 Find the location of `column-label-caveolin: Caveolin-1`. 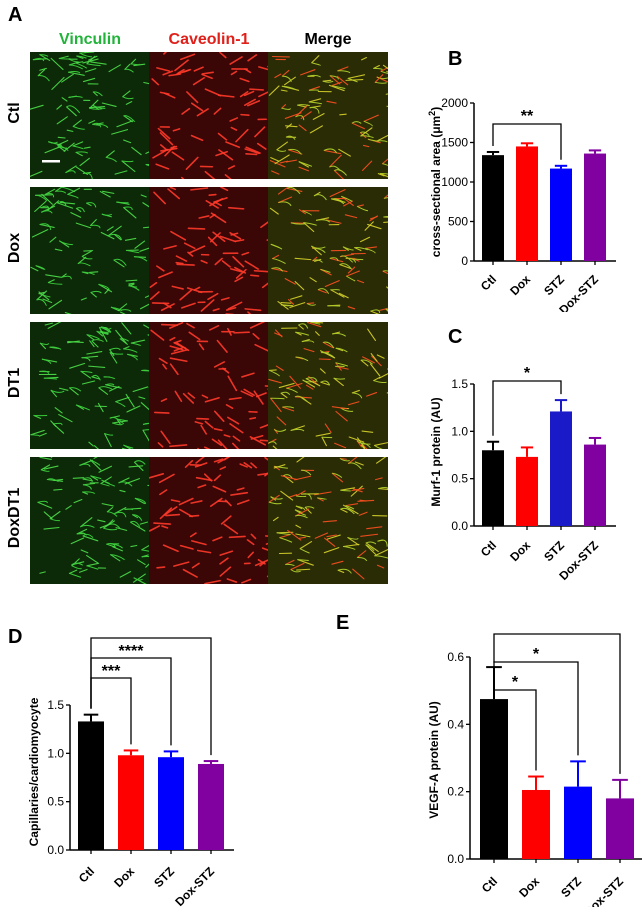

column-label-caveolin: Caveolin-1 is located at coordinates (209, 39).